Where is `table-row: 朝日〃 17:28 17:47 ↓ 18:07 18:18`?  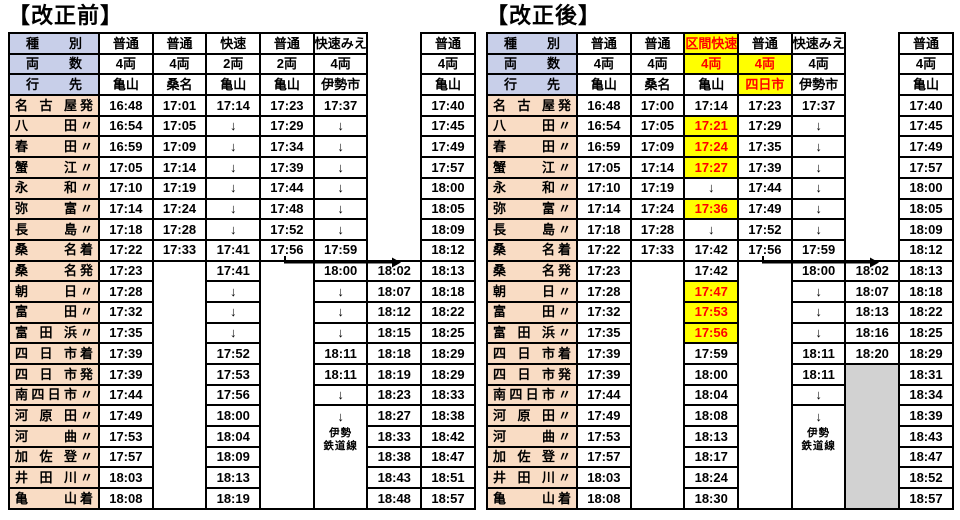 table-row: 朝日〃 17:28 17:47 ↓ 18:07 18:18 is located at coordinates (720, 291).